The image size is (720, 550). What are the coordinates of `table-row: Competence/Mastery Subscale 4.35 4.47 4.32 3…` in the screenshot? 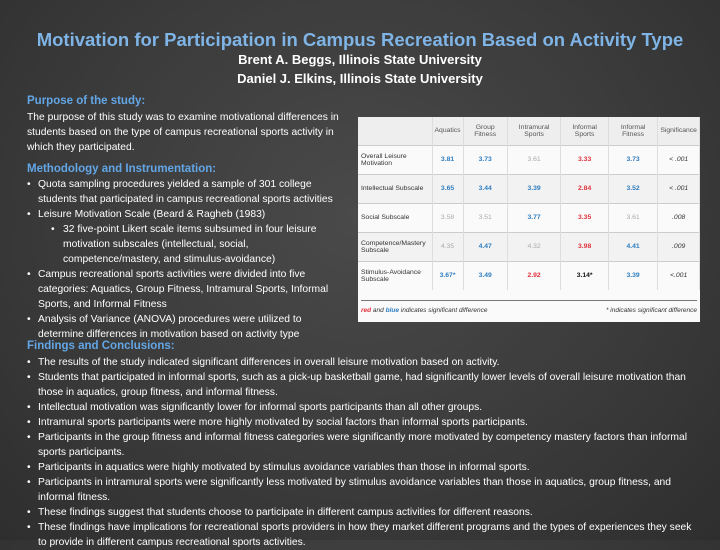 It's located at (529, 246).